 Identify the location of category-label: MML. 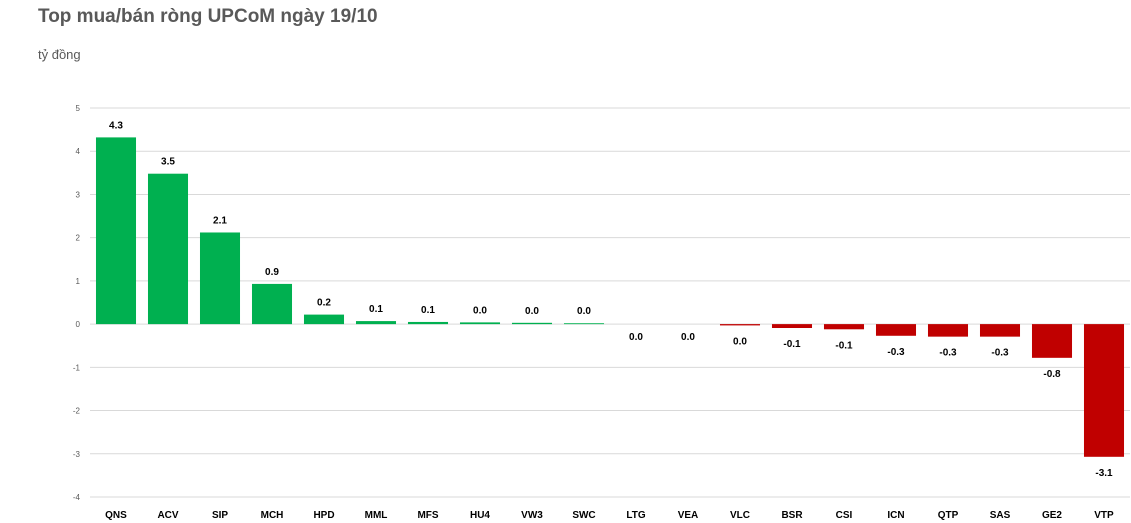
(376, 515).